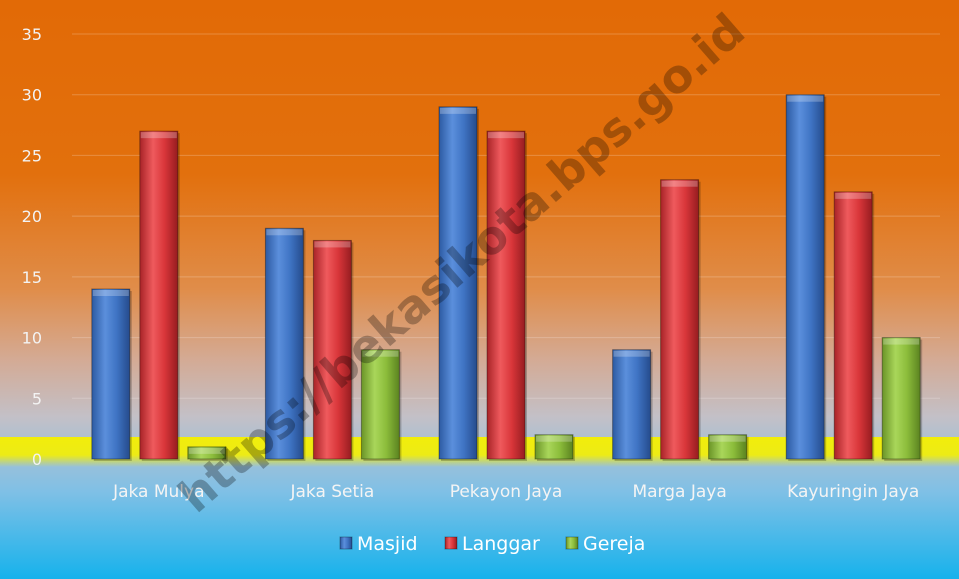  I want to click on legend-label: Langgar, so click(501, 544).